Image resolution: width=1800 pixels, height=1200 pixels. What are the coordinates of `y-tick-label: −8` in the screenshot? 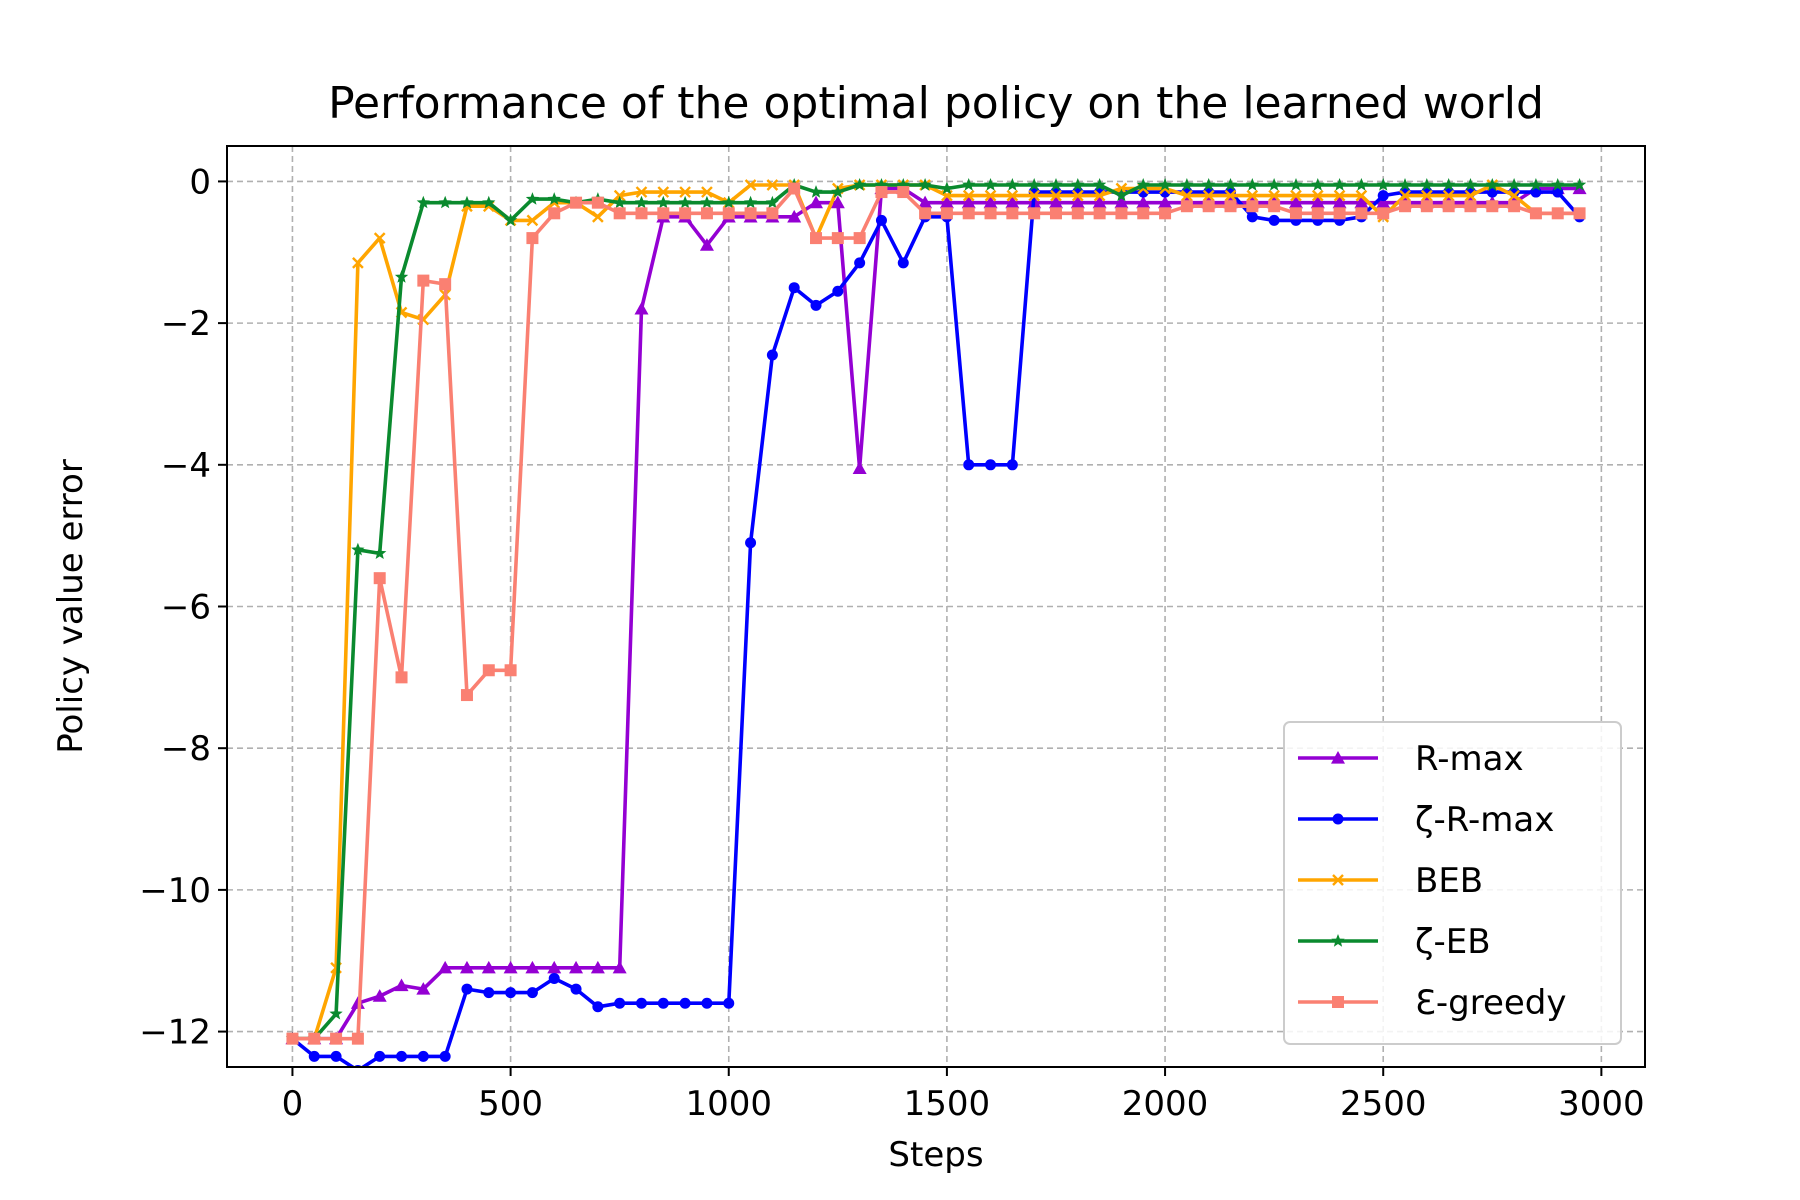 It's located at (186, 749).